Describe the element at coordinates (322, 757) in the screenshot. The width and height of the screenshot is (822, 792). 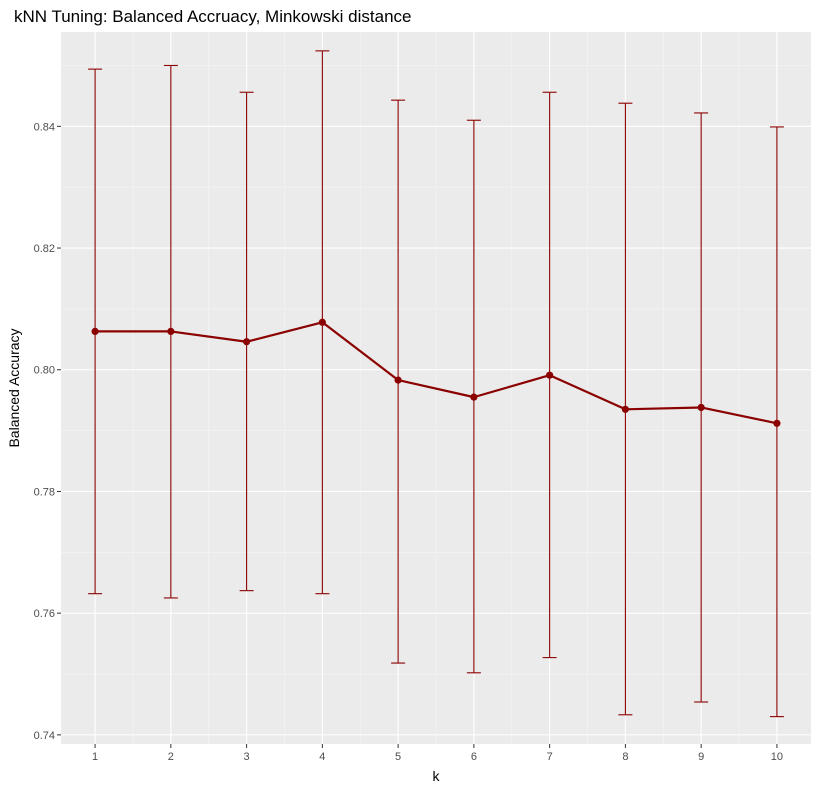
I see `x-tick-label: 4` at that location.